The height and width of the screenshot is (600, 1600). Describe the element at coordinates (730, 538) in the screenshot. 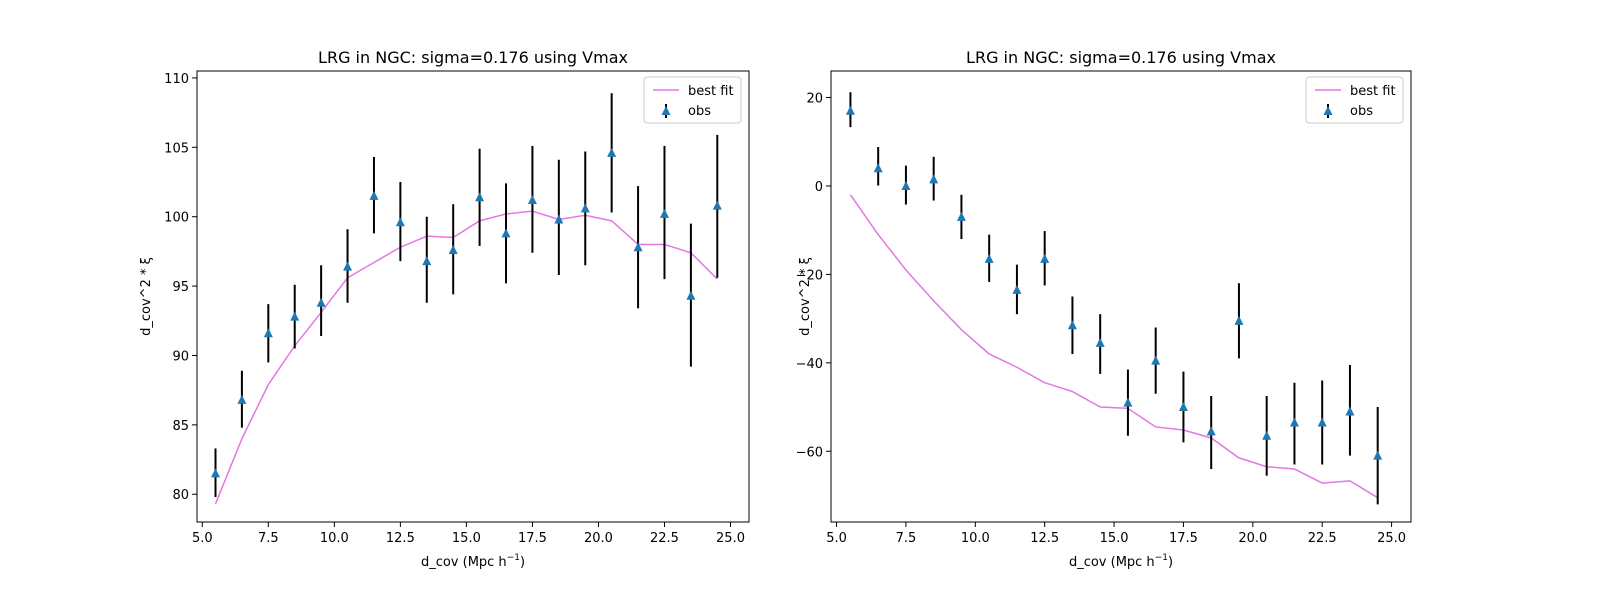

I see `left-x-tick-label: 25.0` at that location.